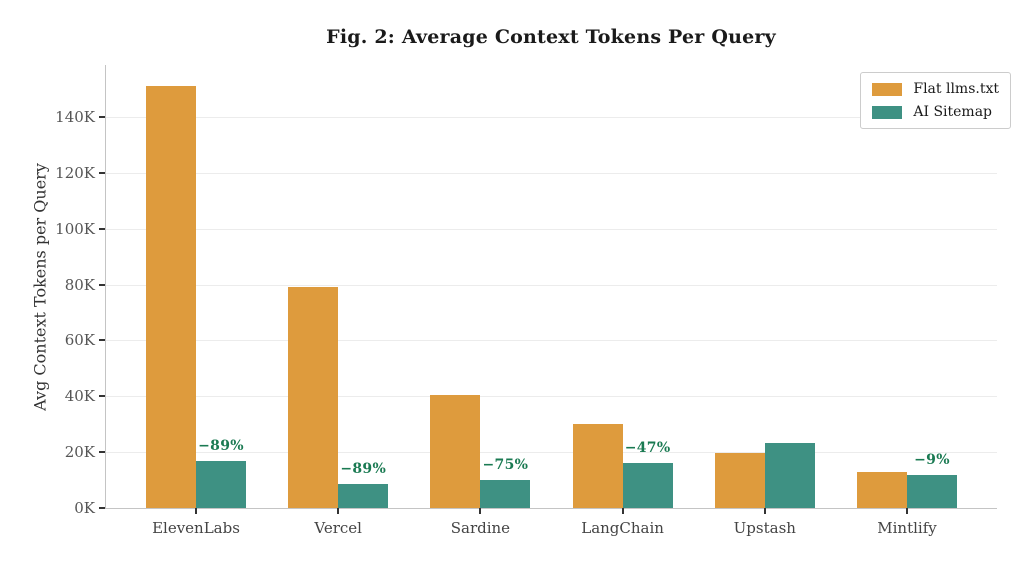 Image resolution: width=1024 pixels, height=565 pixels. What do you see at coordinates (79, 396) in the screenshot?
I see `y-tick-label: 40K` at bounding box center [79, 396].